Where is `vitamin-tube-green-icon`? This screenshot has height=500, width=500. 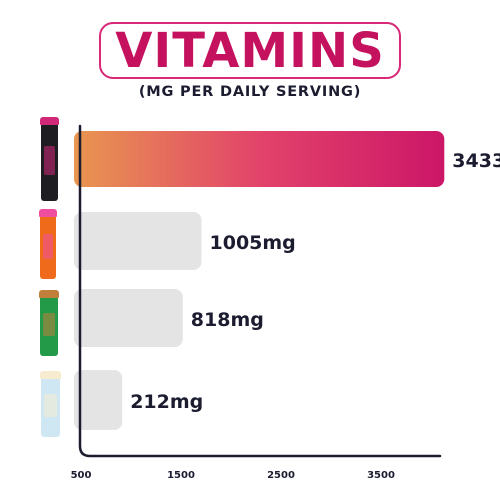
vitamin-tube-green-icon is located at coordinates (49, 323).